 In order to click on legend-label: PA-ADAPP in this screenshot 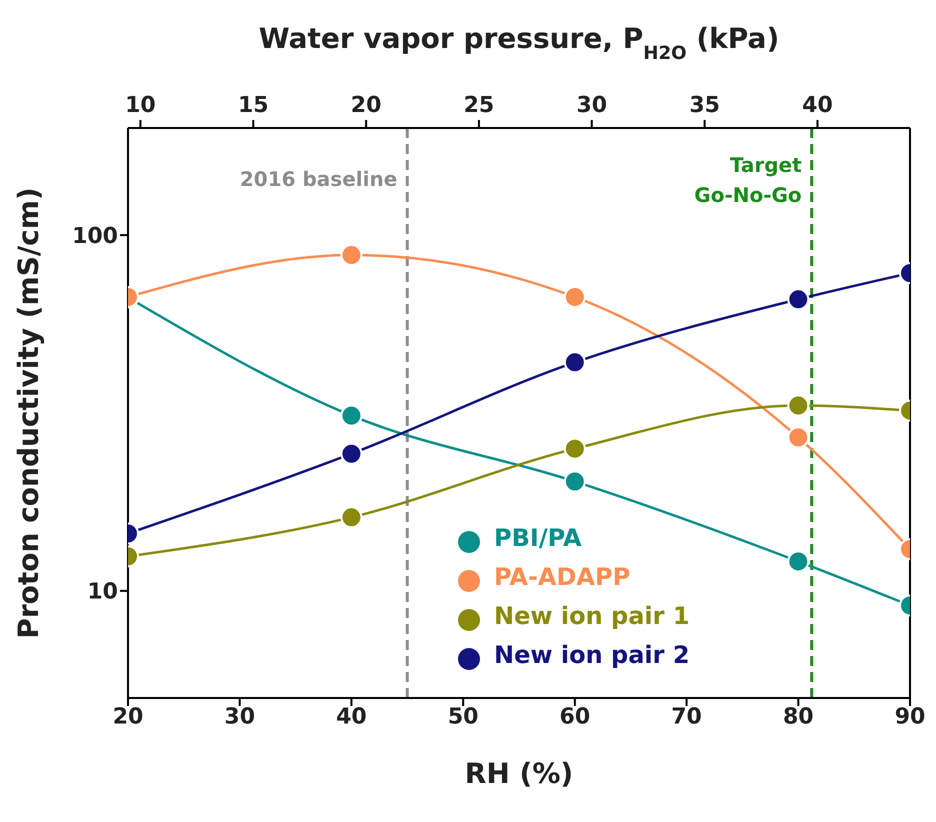, I will do `click(562, 577)`.